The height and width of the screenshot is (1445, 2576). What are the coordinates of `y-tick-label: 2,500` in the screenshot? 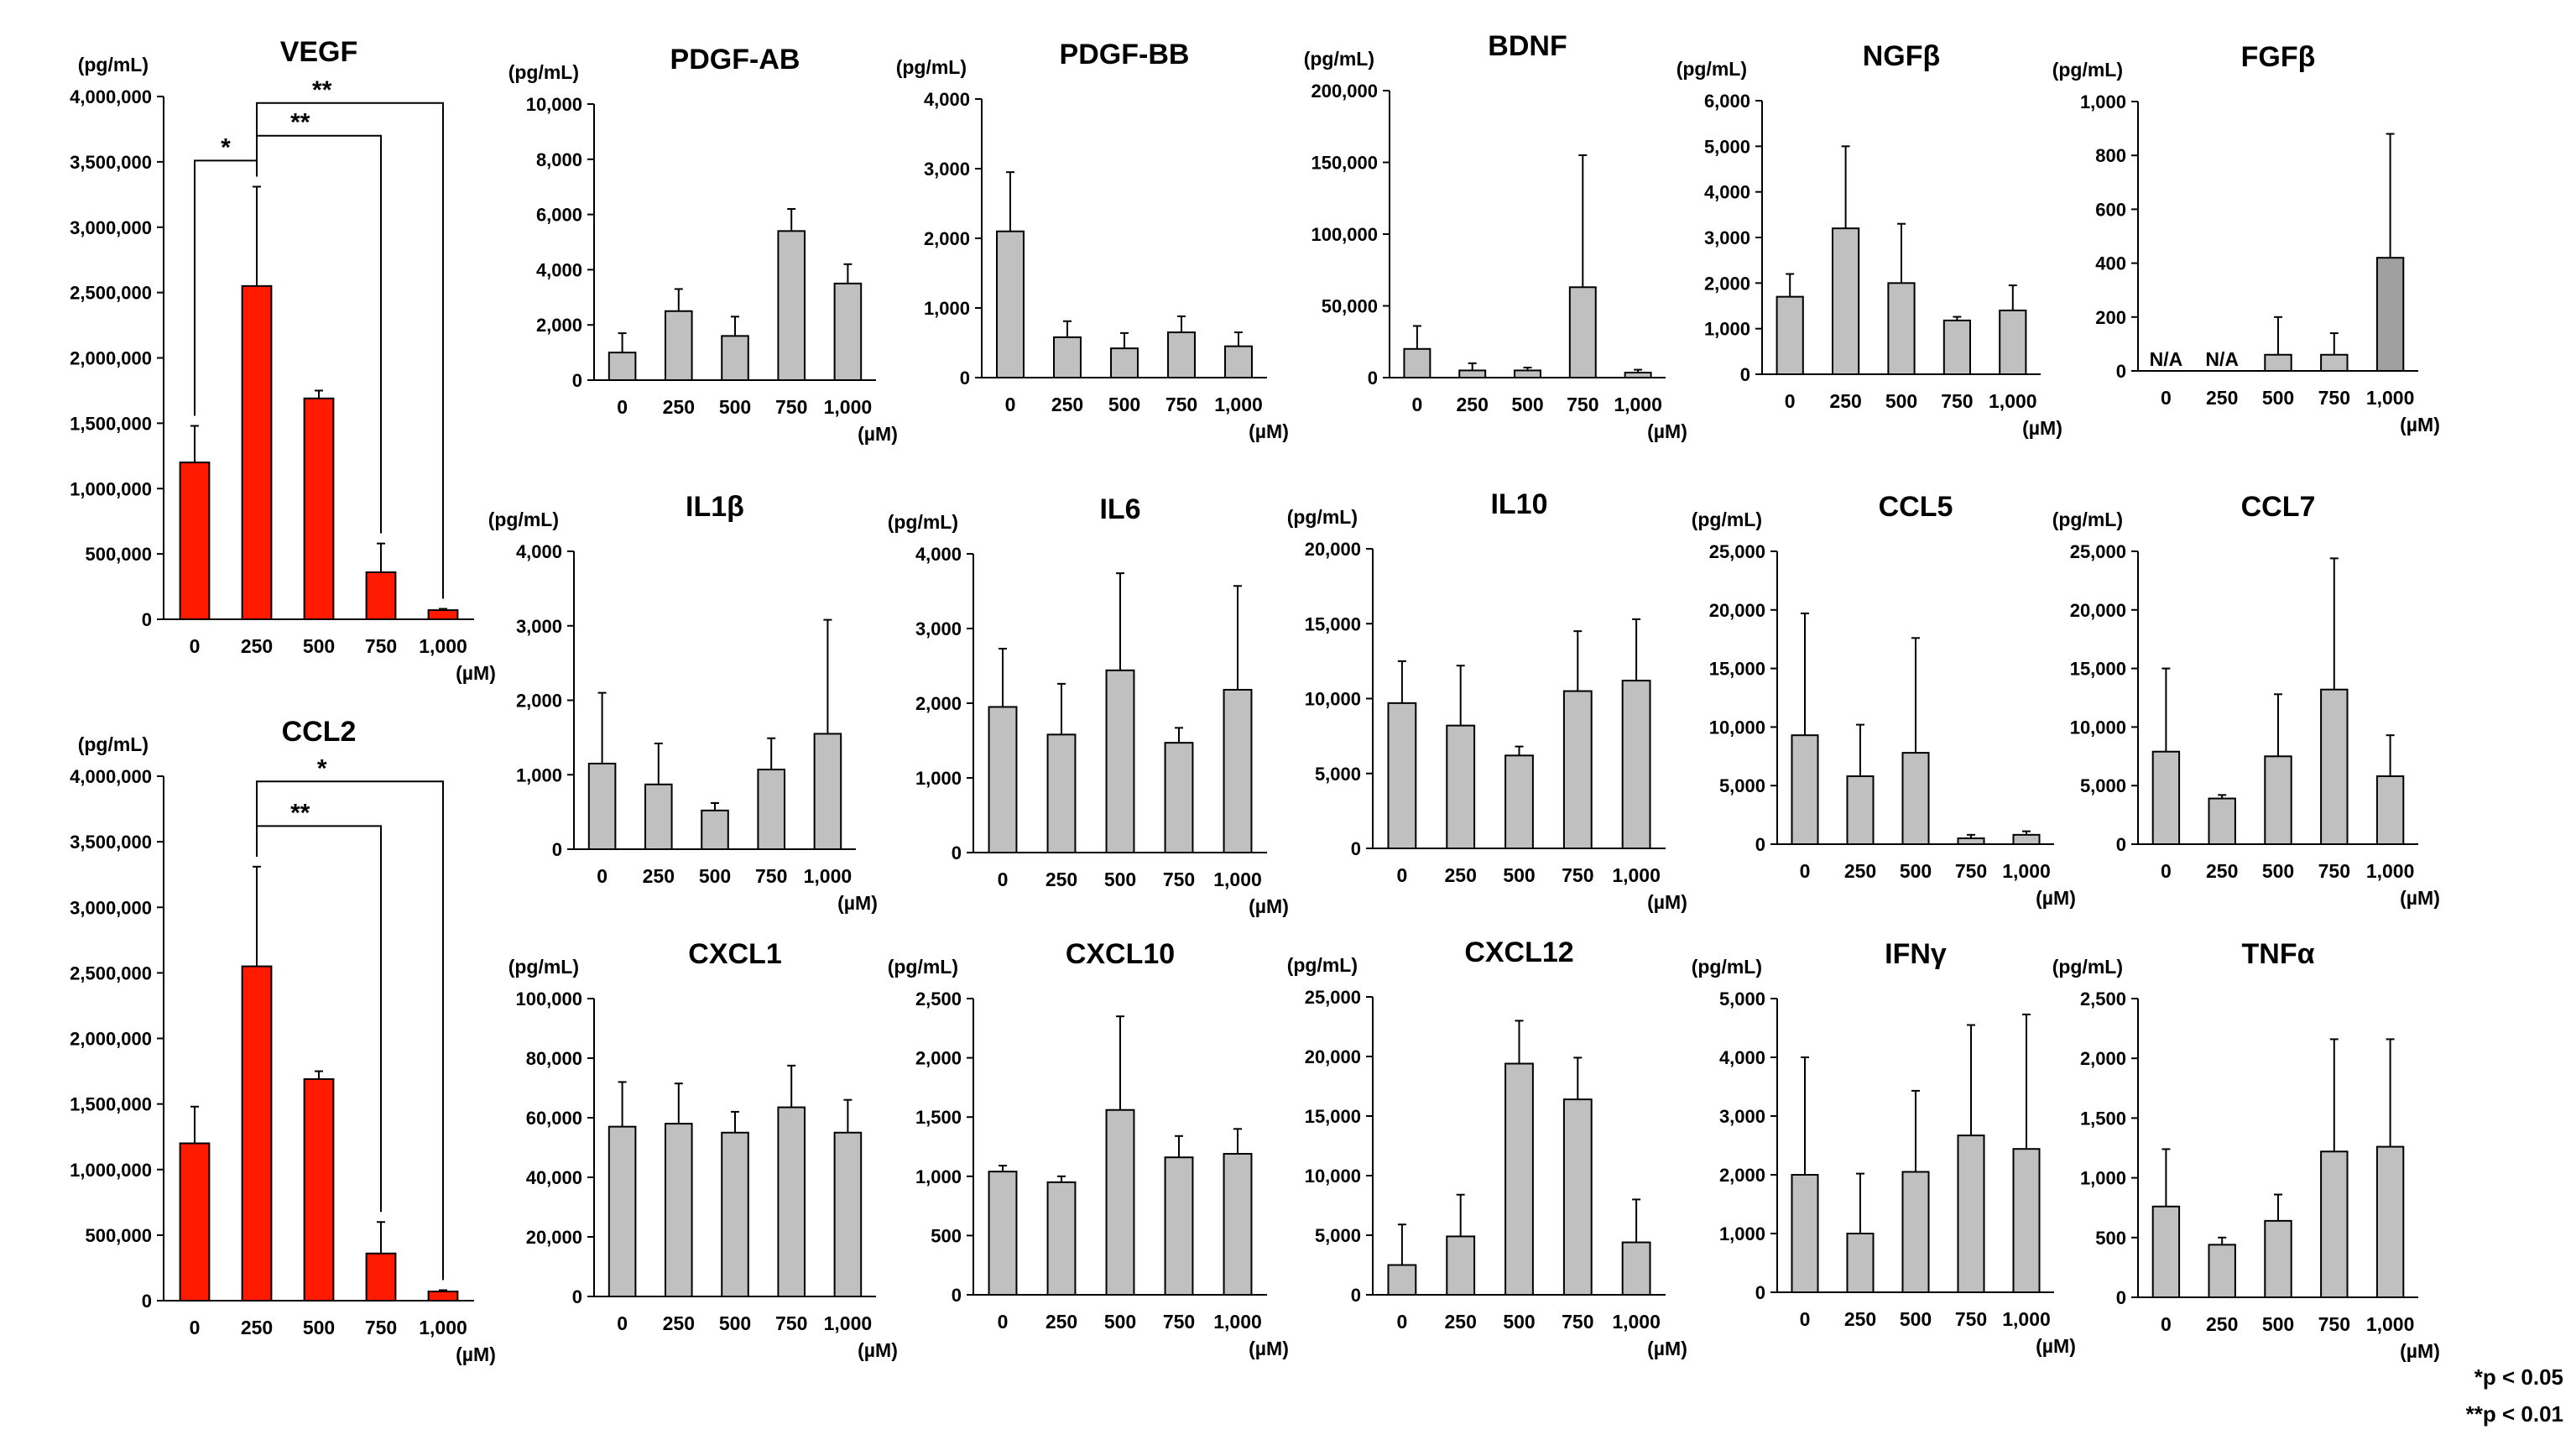 It's located at (2103, 999).